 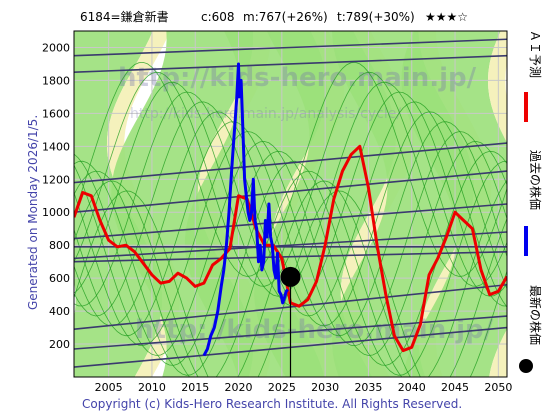 What do you see at coordinates (56, 146) in the screenshot?
I see `y-tick-label: 1400` at bounding box center [56, 146].